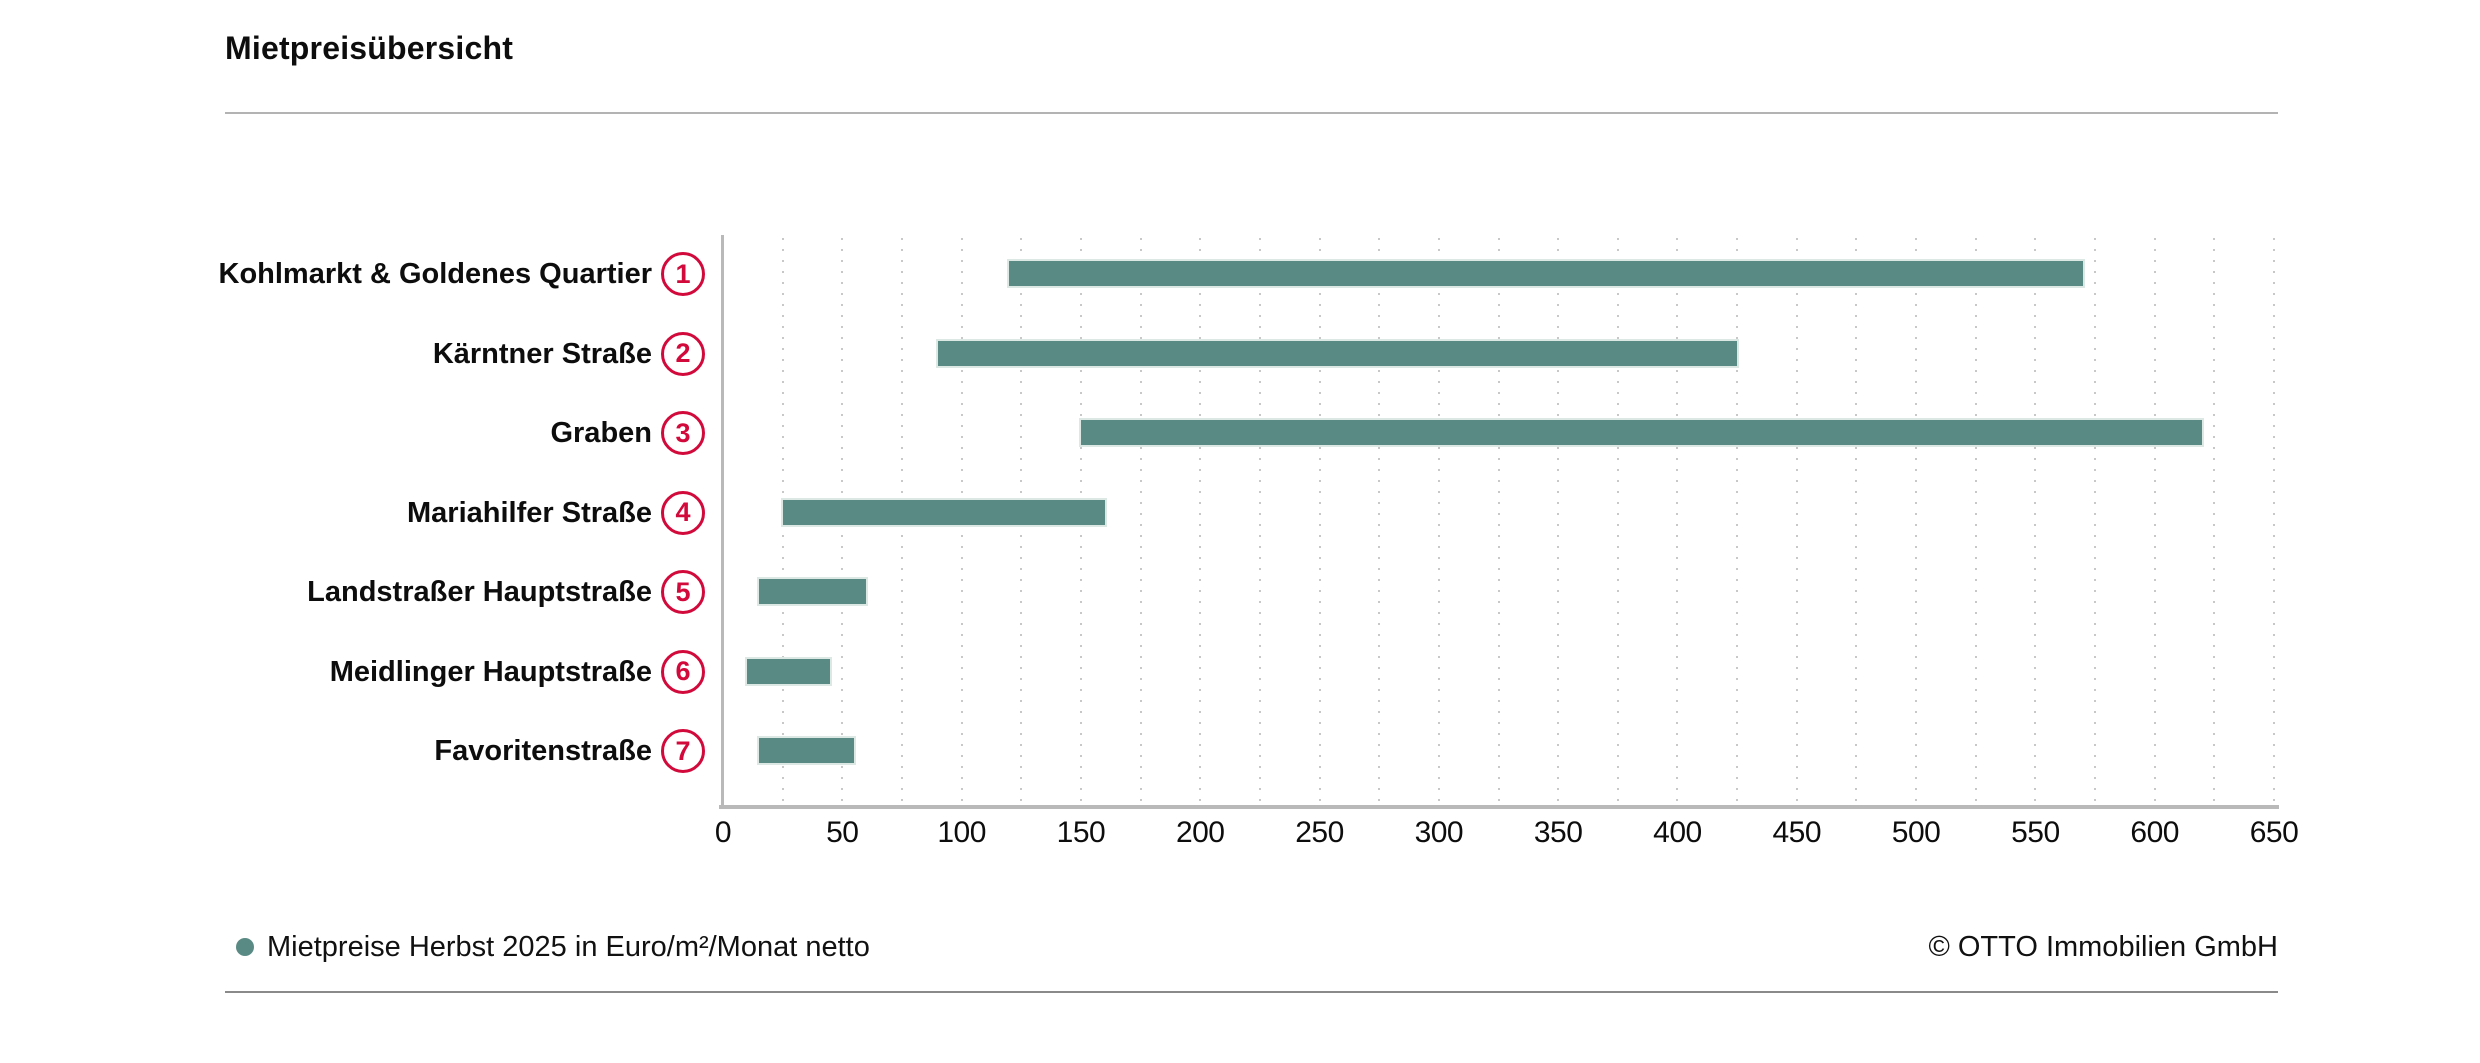 This screenshot has height=1063, width=2480. Describe the element at coordinates (369, 48) in the screenshot. I see `page-title: Mietpreisübersicht` at that location.